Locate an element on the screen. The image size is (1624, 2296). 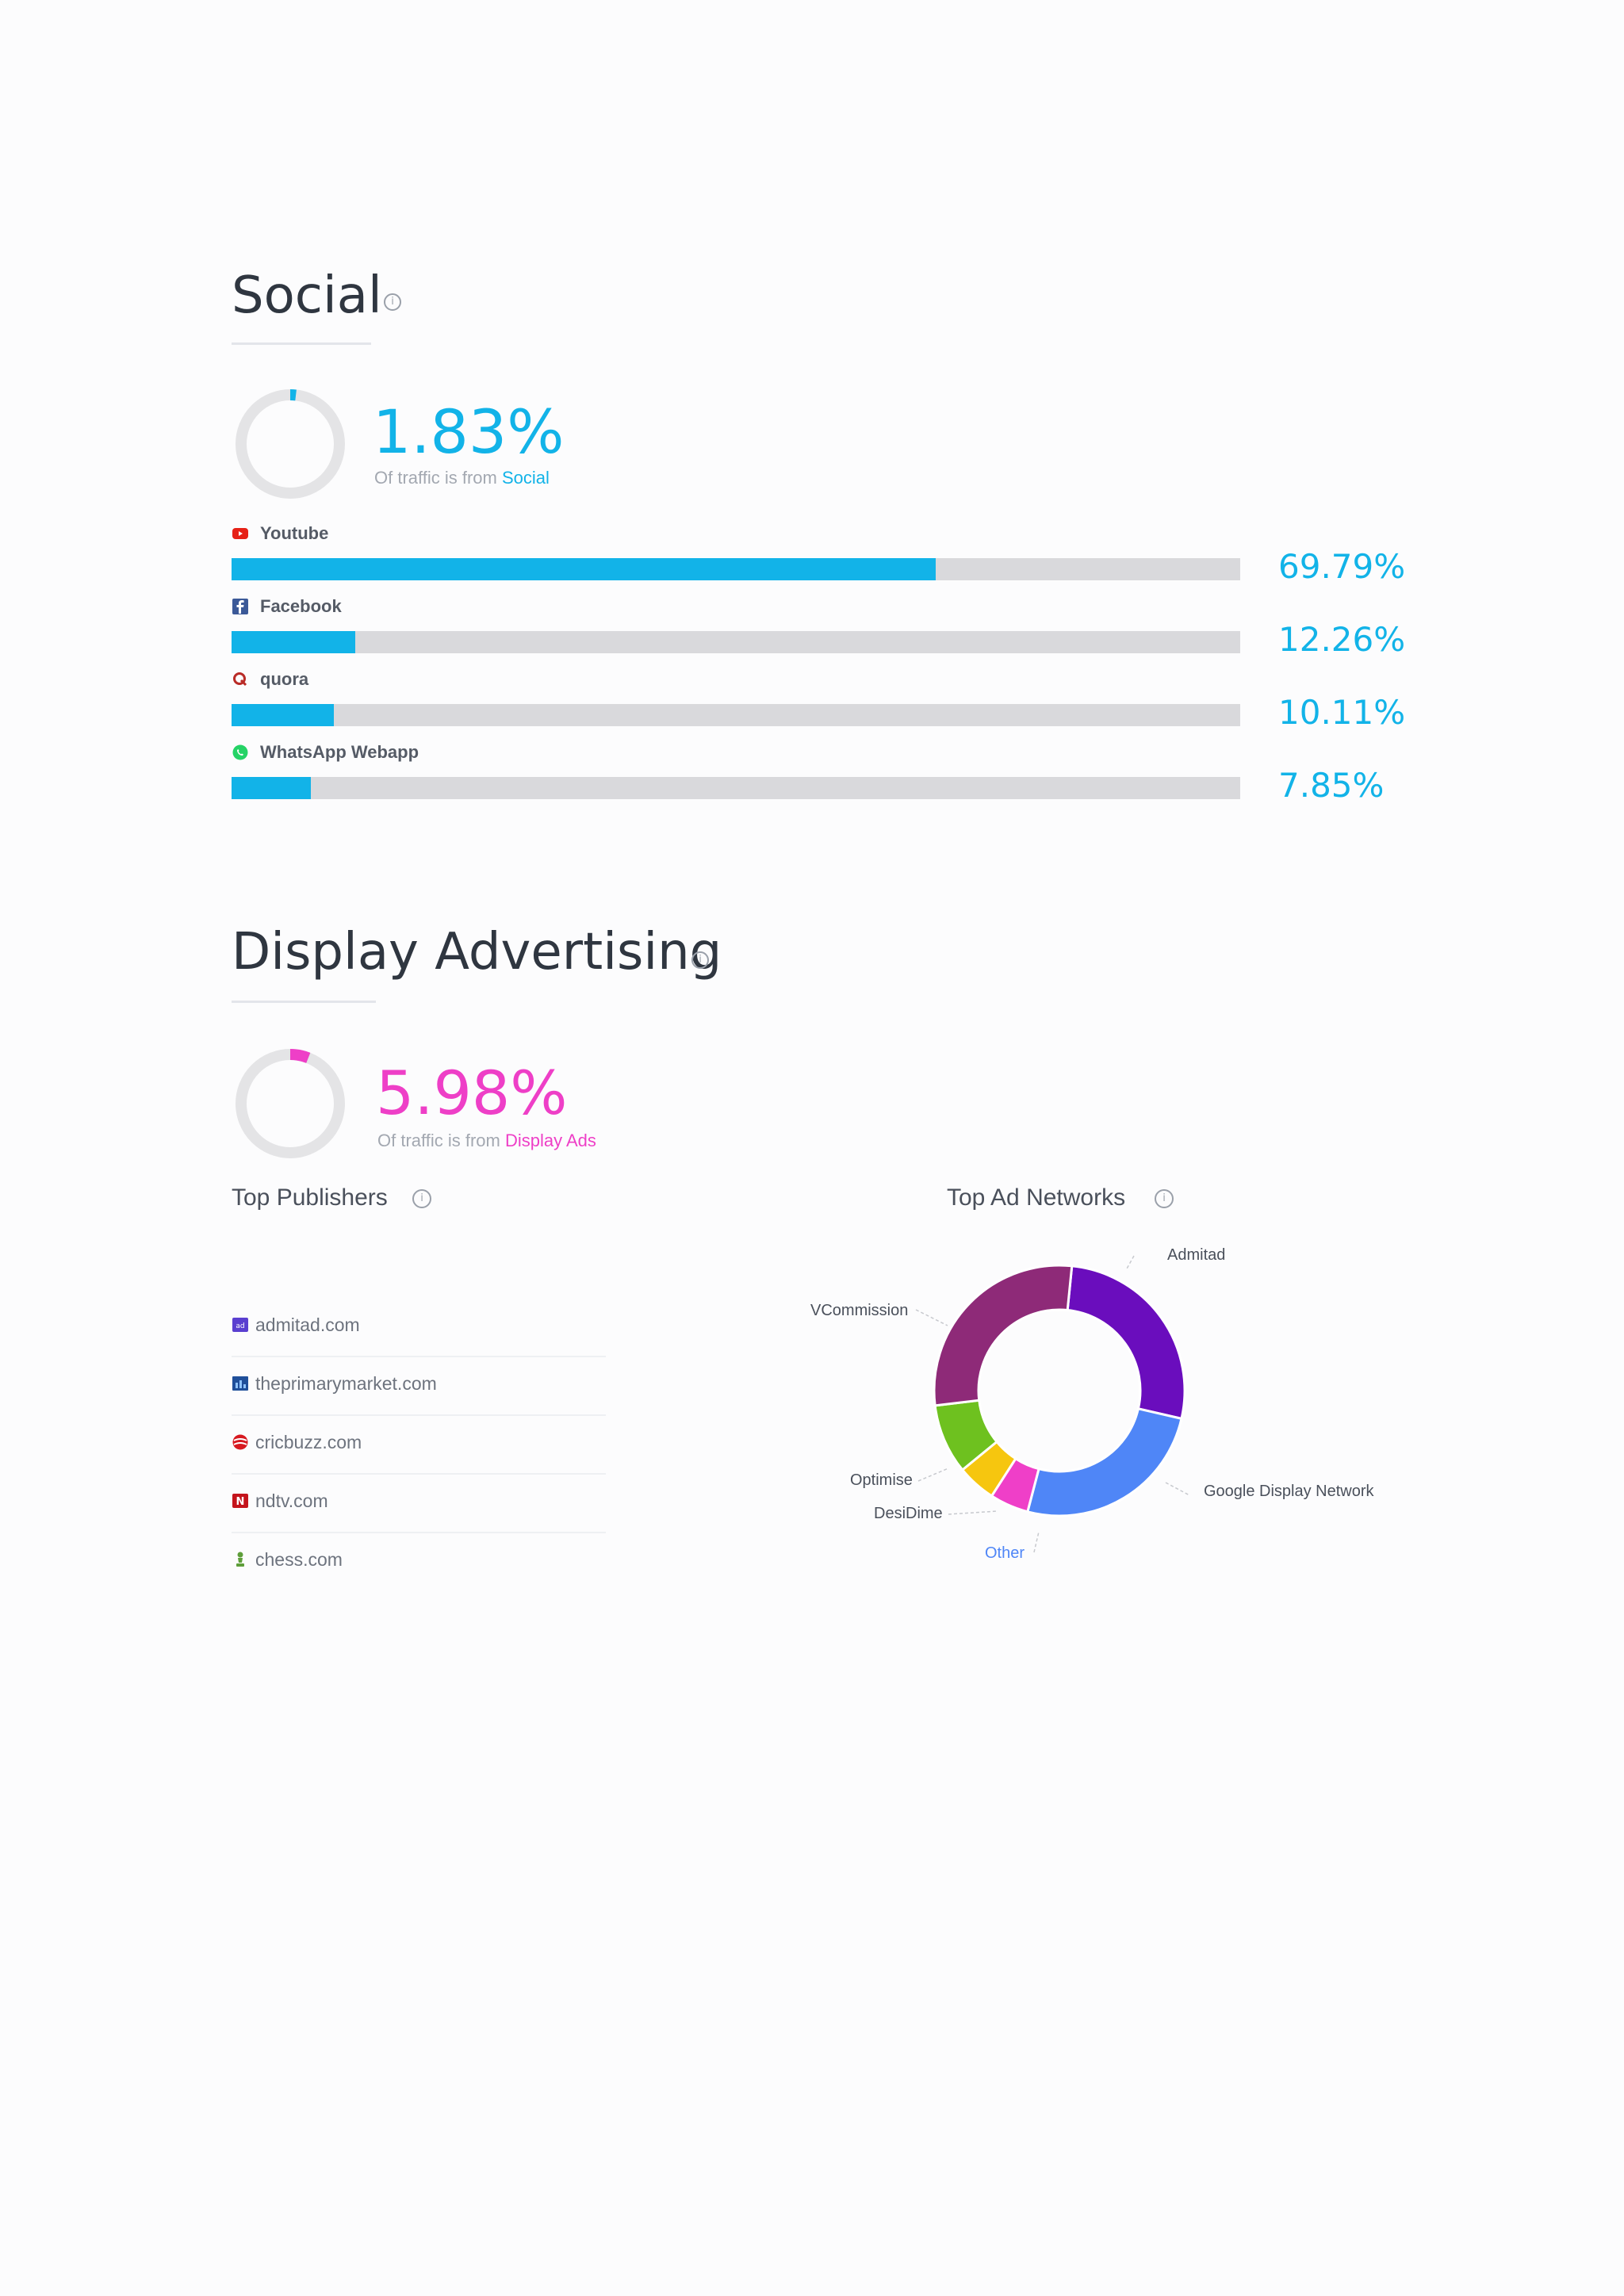
display-info-icon: i is located at coordinates (700, 960).